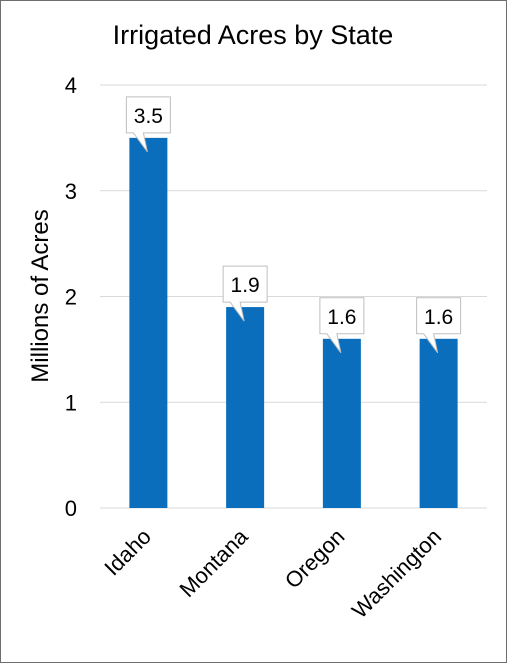  I want to click on y-tick-label: 4, so click(71, 85).